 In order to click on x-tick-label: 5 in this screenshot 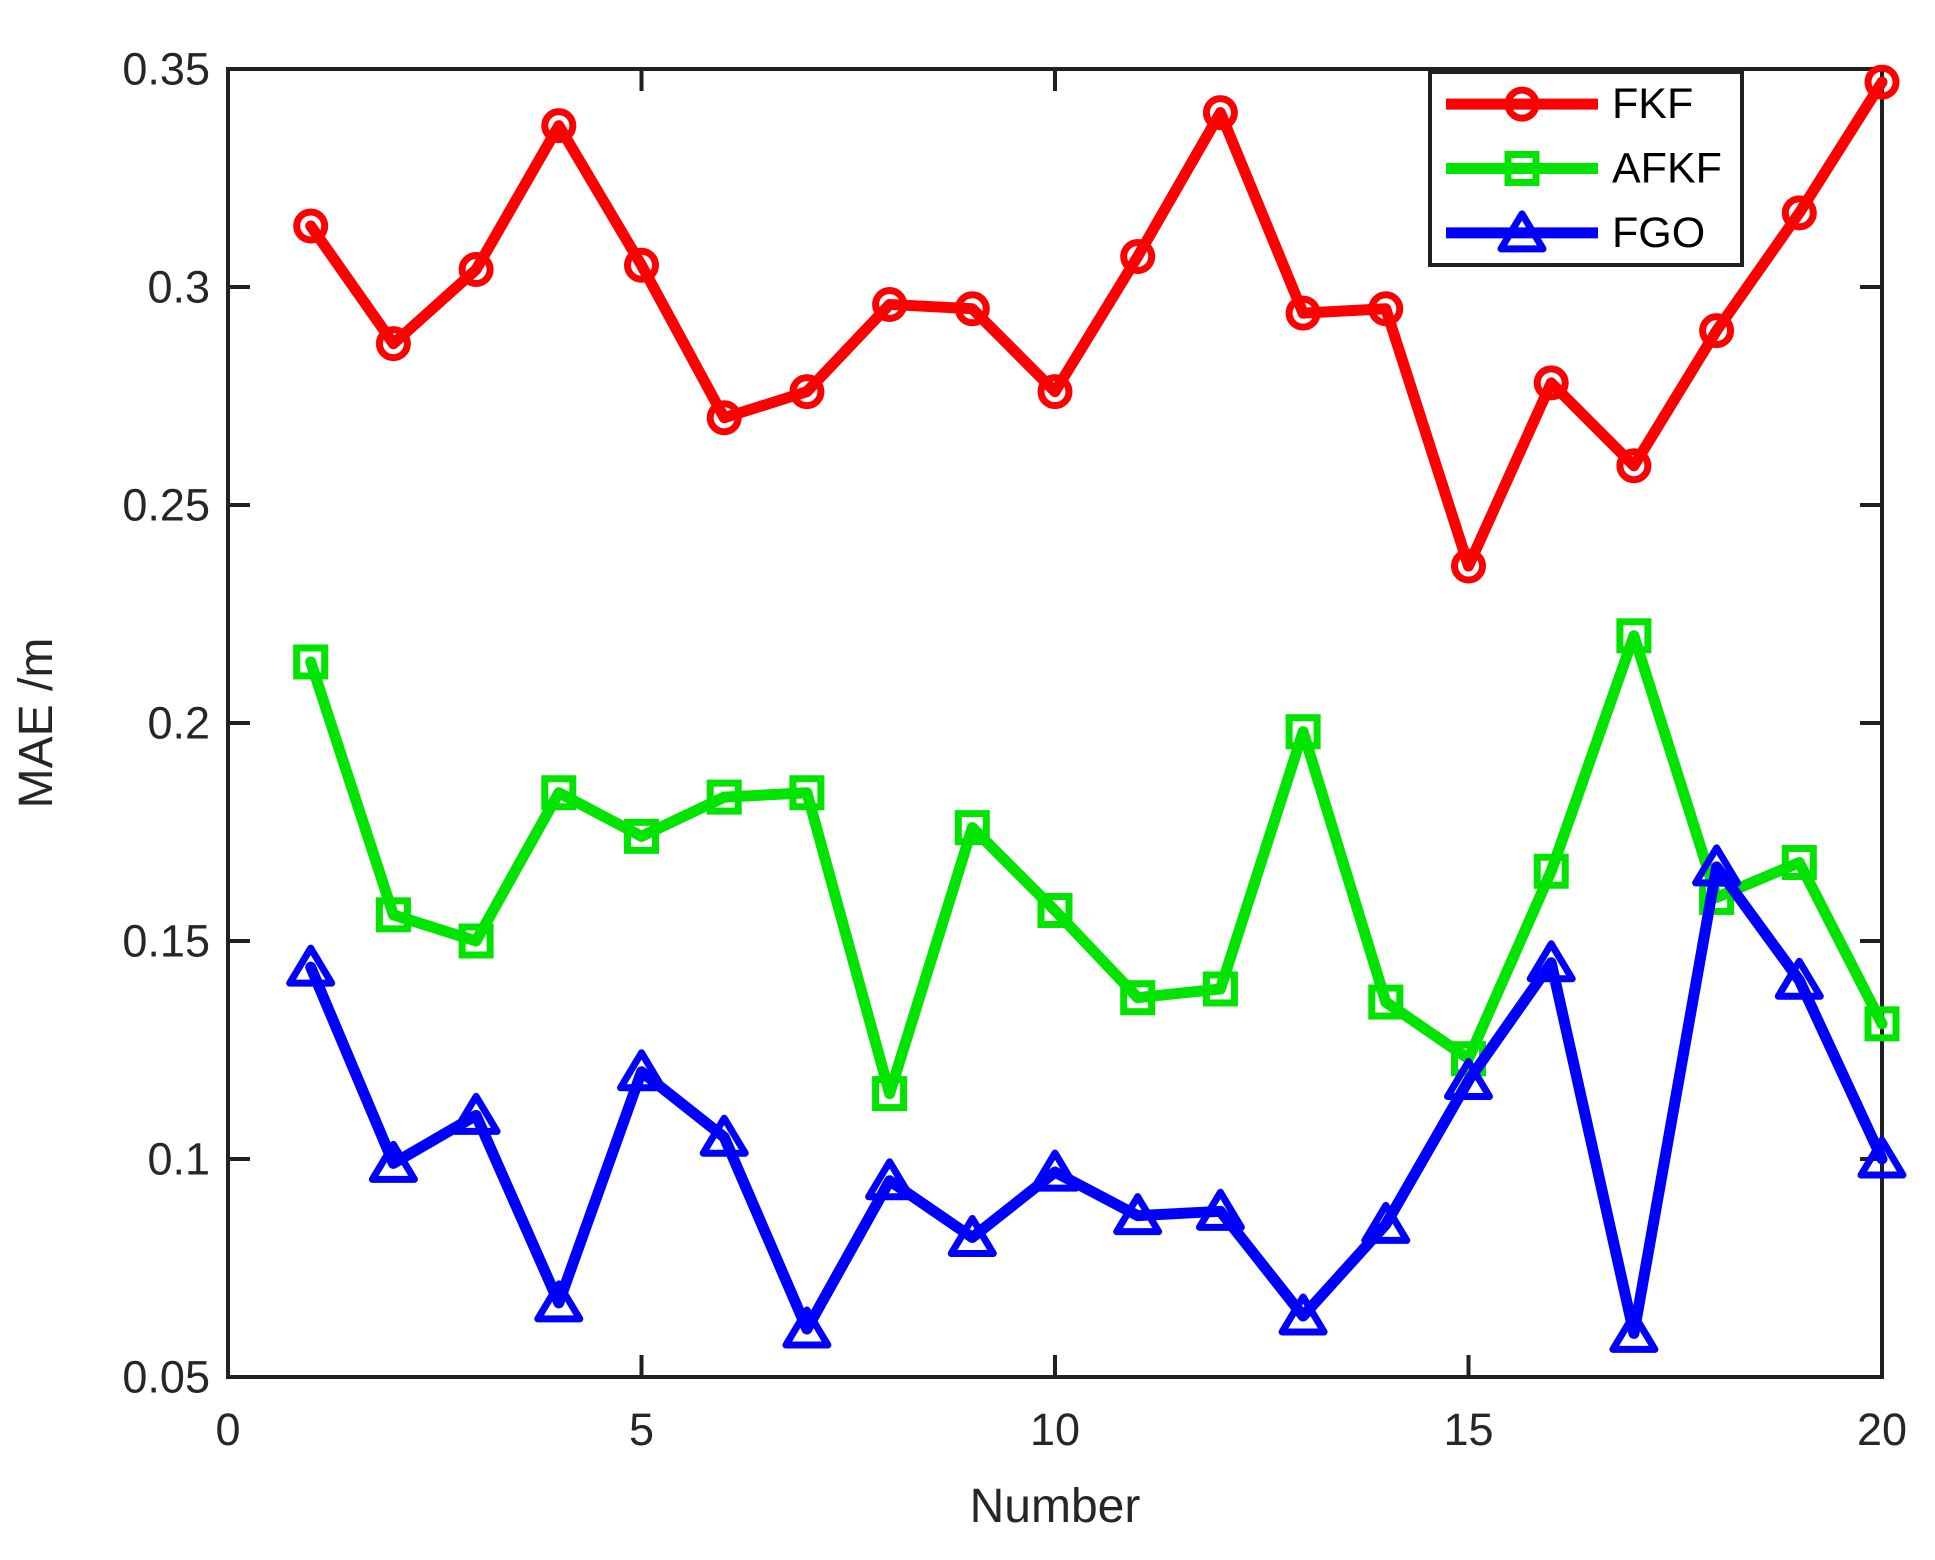, I will do `click(641, 1429)`.